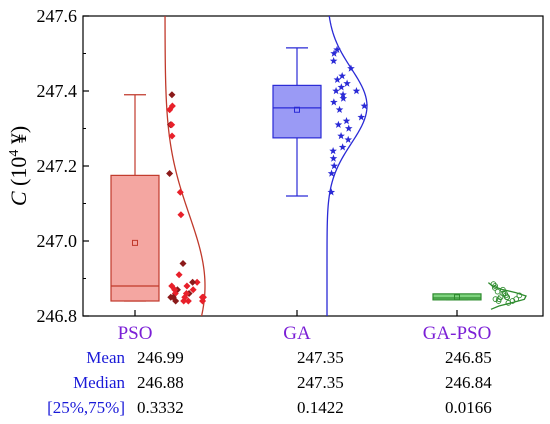 Image resolution: width=550 pixels, height=424 pixels. Describe the element at coordinates (18, 166) in the screenshot. I see `y-axis-label: C (104 ¥)` at that location.